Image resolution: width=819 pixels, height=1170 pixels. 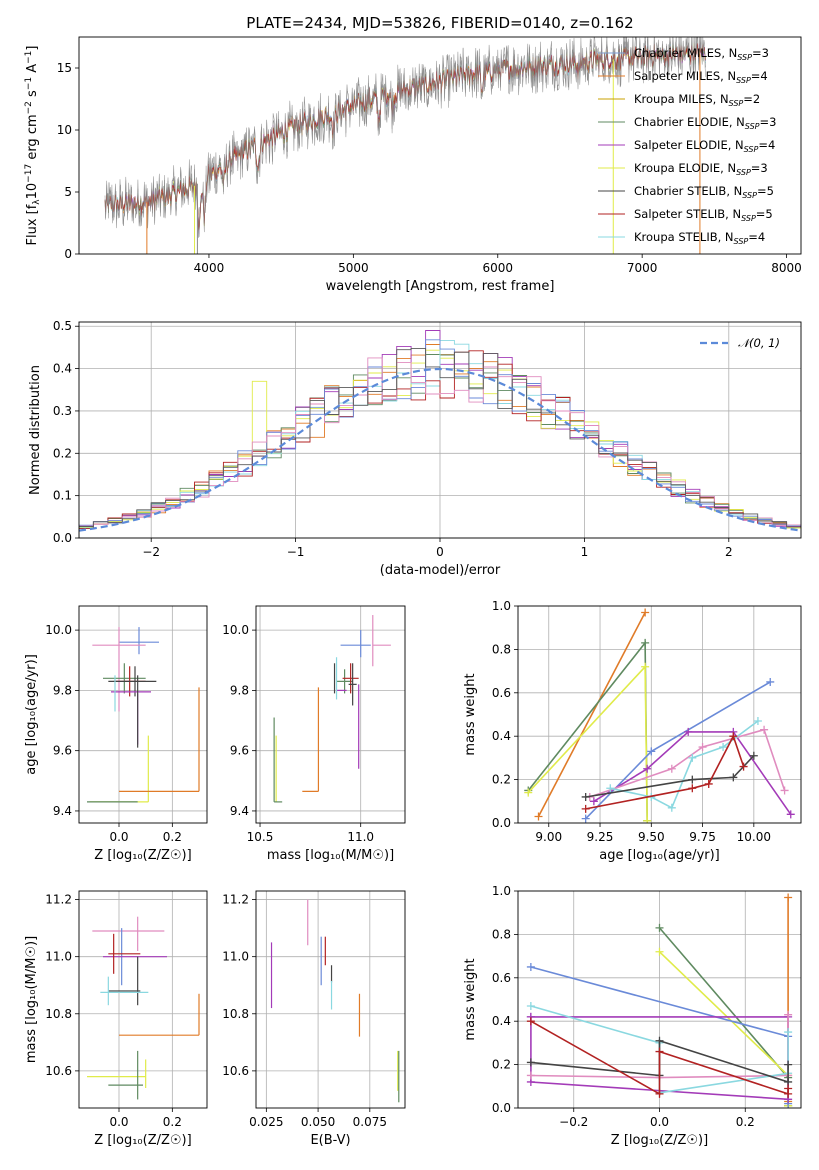 What do you see at coordinates (209, 268) in the screenshot?
I see `x-tick-label: 4000` at bounding box center [209, 268].